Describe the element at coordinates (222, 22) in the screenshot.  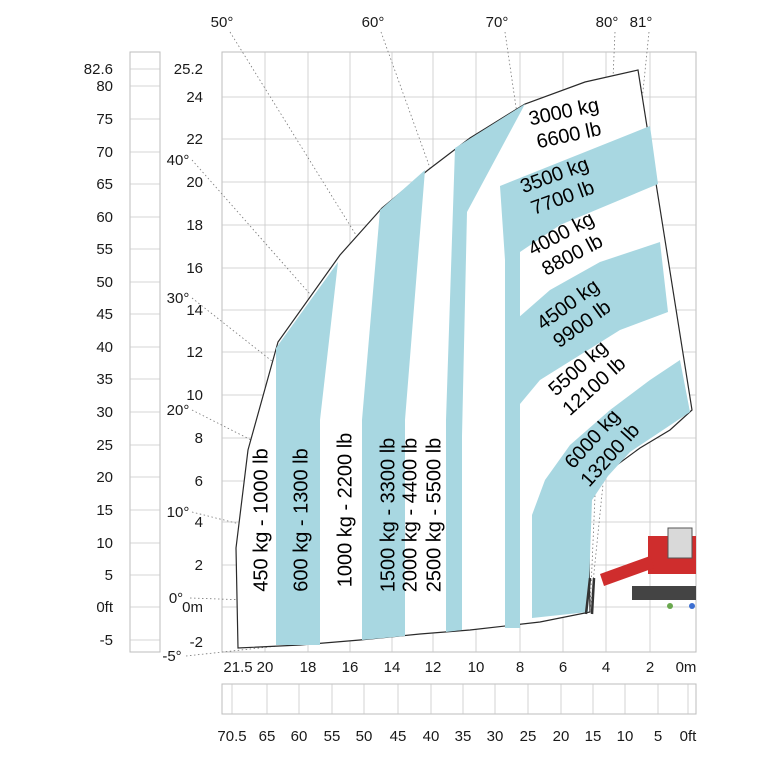
I see `angle-label: 50°` at that location.